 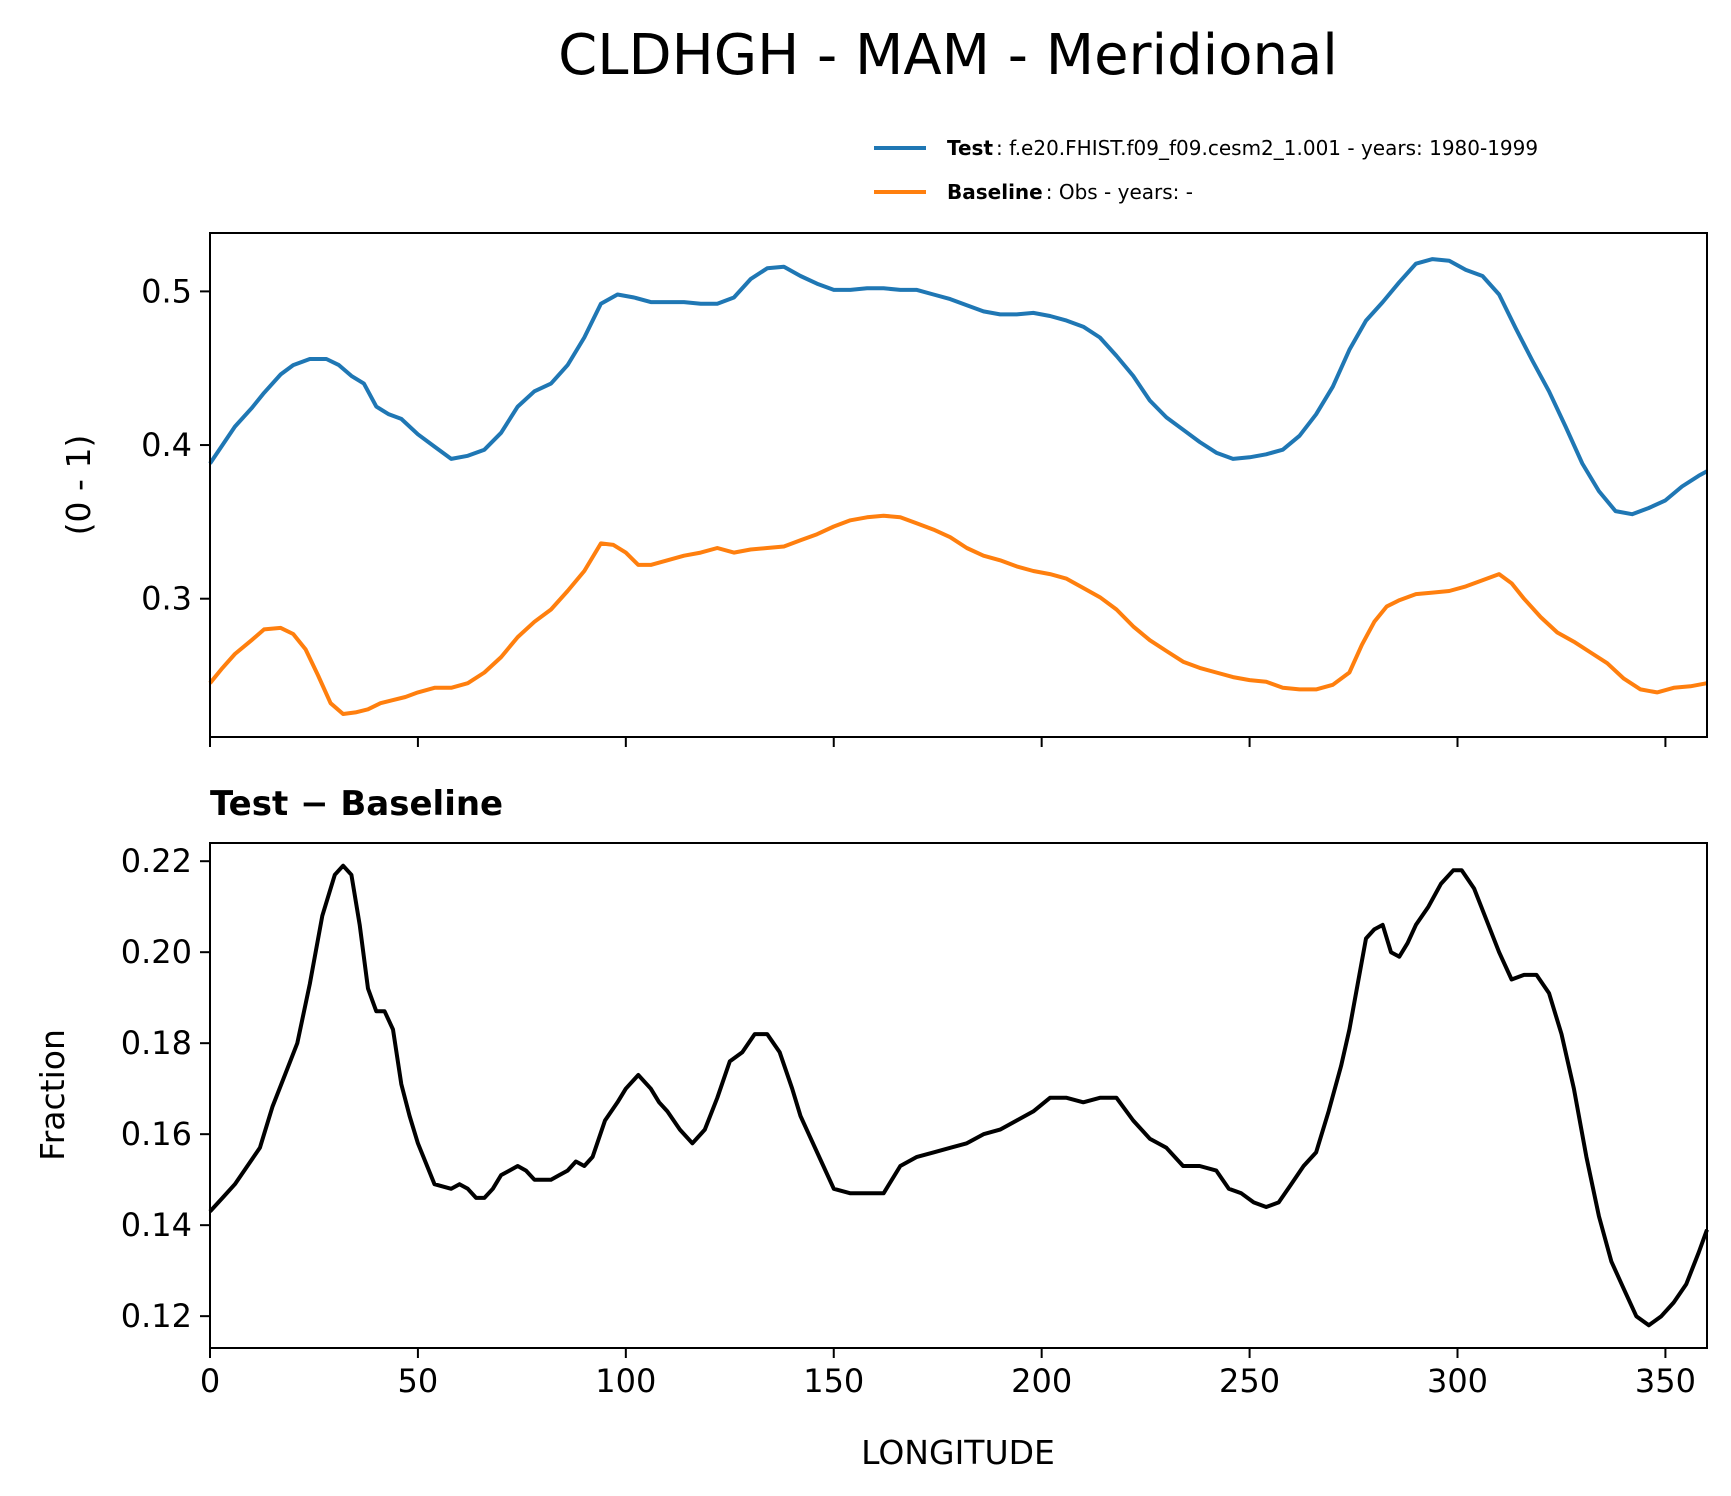 I want to click on bottom-x-axis-label: LONGITUDE, so click(x=958, y=1452).